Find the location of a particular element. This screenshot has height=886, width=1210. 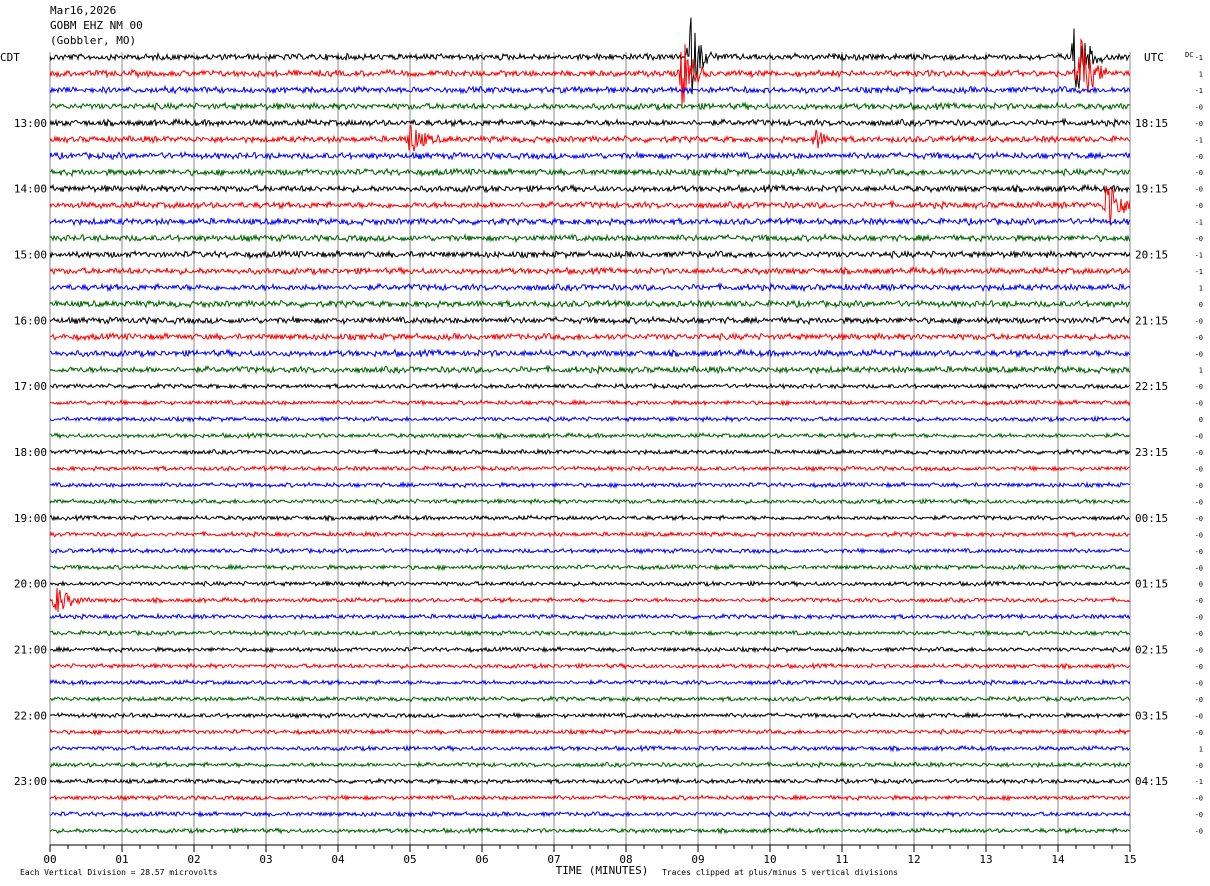

hour-label-left: 22:00 is located at coordinates (30, 715).